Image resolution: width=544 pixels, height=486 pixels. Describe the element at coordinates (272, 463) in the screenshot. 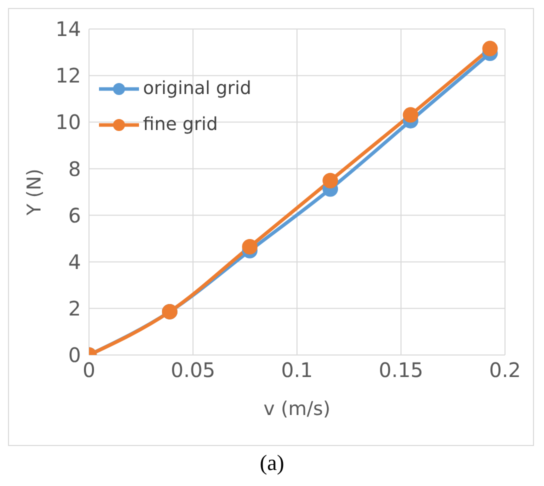

I see `text: (a)` at that location.